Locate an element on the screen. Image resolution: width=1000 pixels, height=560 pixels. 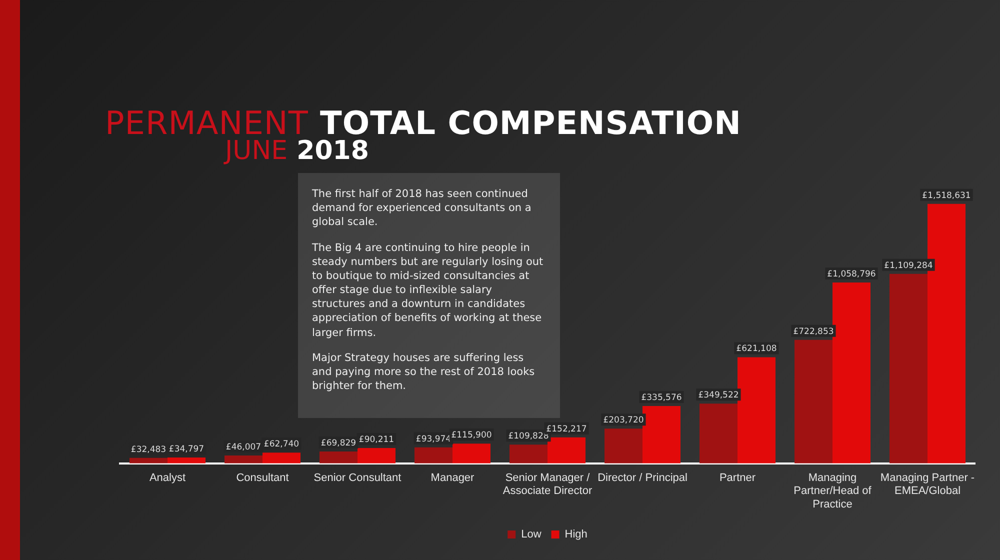
annotation: Major Strategy houses are suffering less and paying more so the rest of 2018 looks brighter for them. is located at coordinates (424, 372).